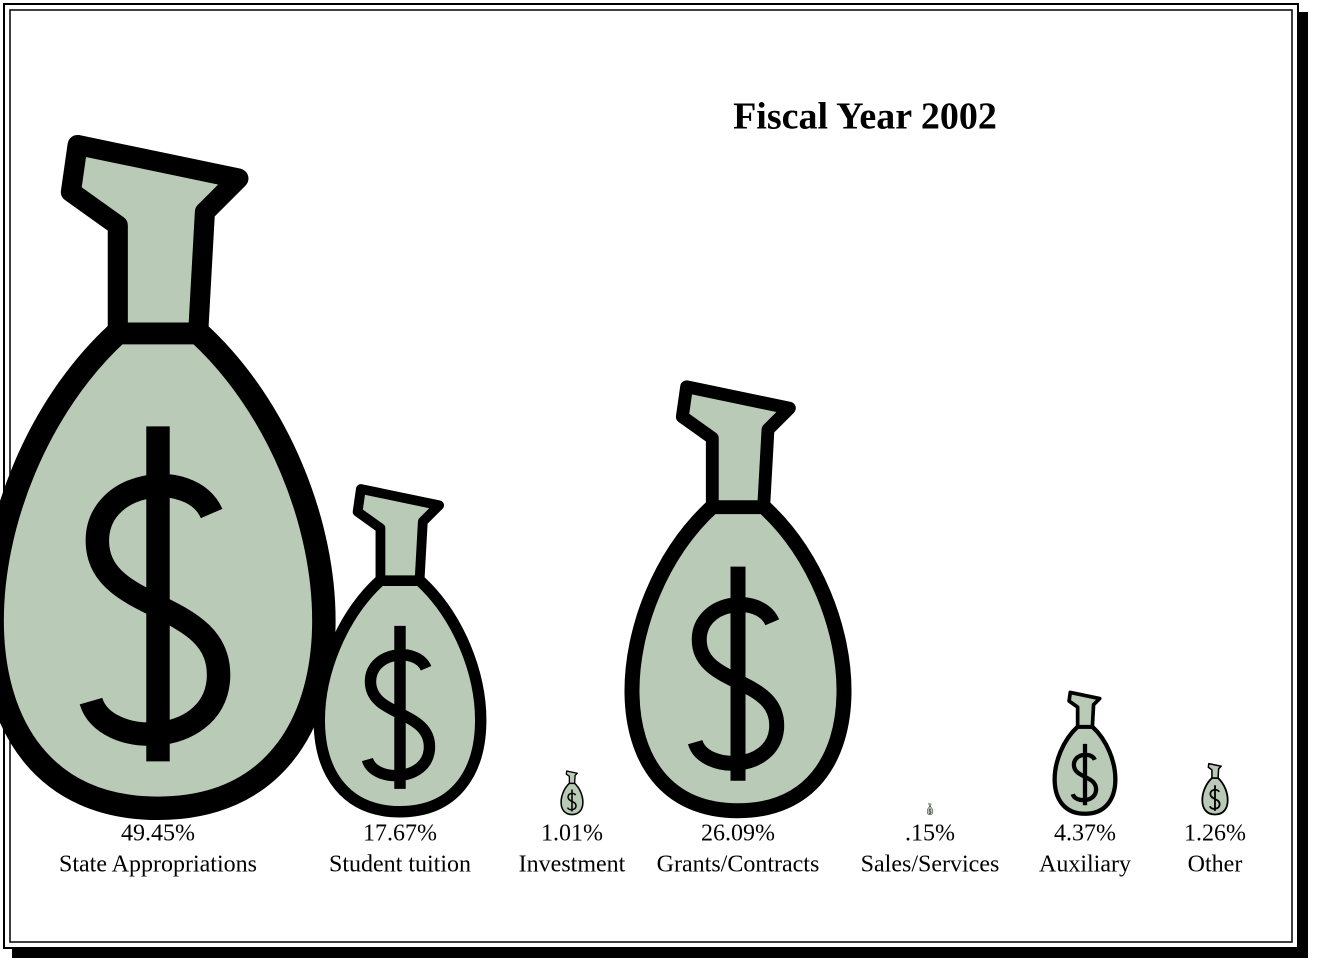 Image resolution: width=1323 pixels, height=965 pixels. What do you see at coordinates (738, 865) in the screenshot?
I see `category-label: Grants/Contracts` at bounding box center [738, 865].